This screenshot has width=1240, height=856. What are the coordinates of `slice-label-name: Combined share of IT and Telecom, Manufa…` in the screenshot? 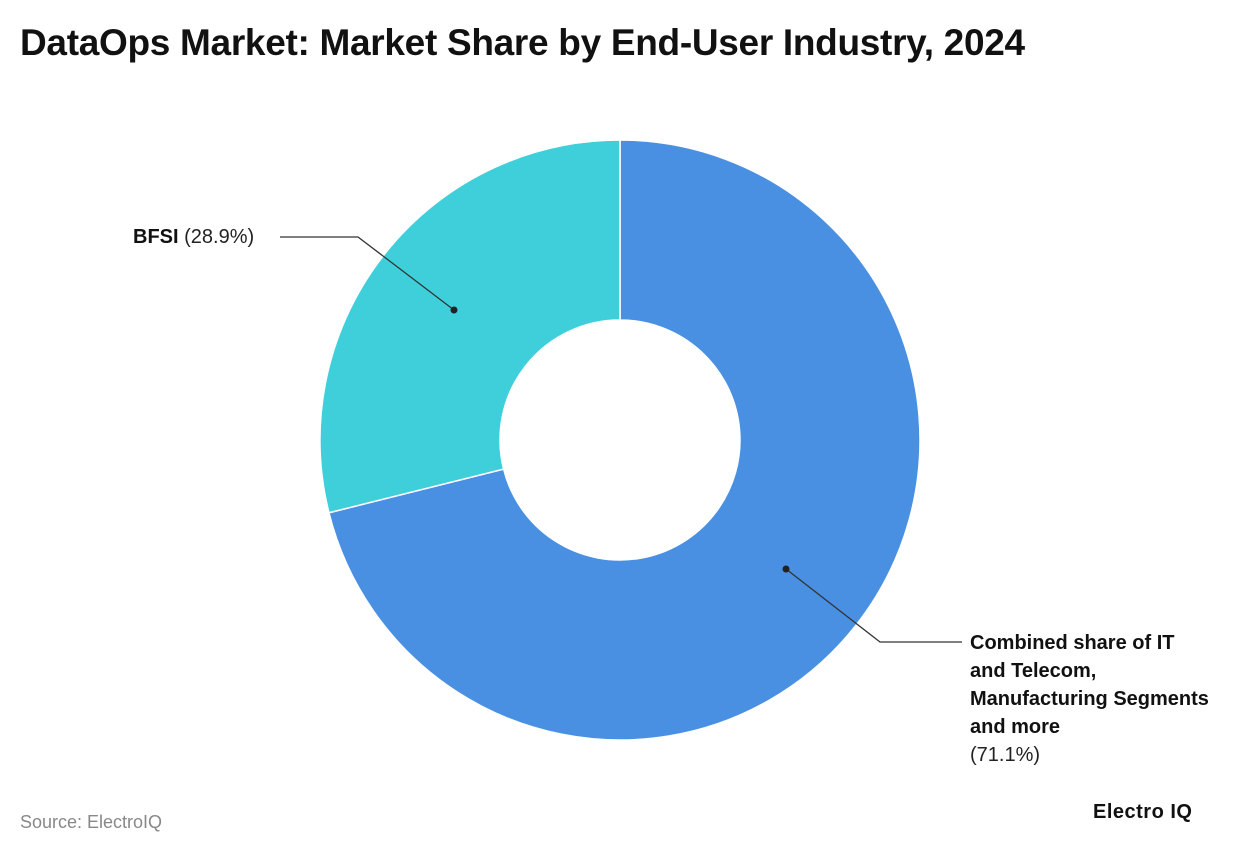 It's located at (1089, 685).